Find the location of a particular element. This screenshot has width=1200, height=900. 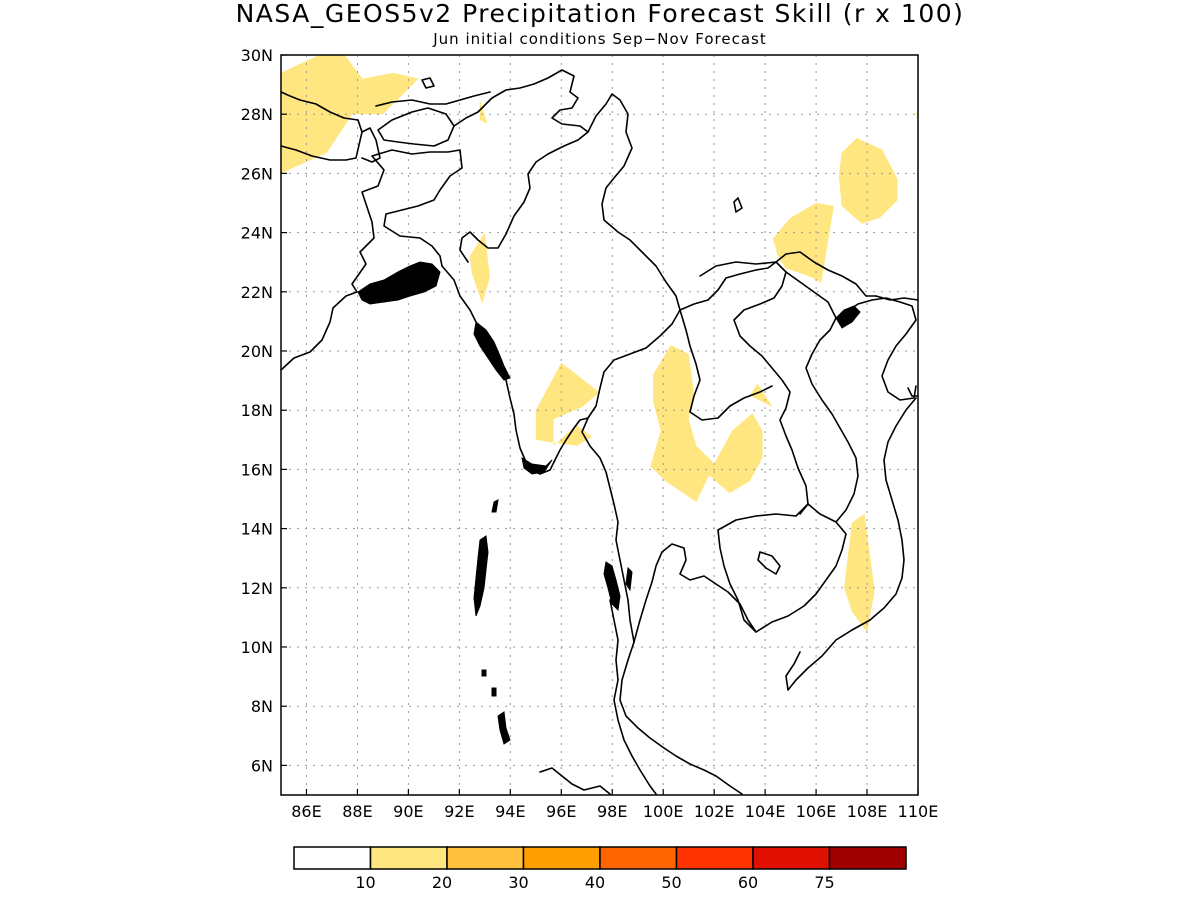

y-tick-label: 10N is located at coordinates (257, 647).